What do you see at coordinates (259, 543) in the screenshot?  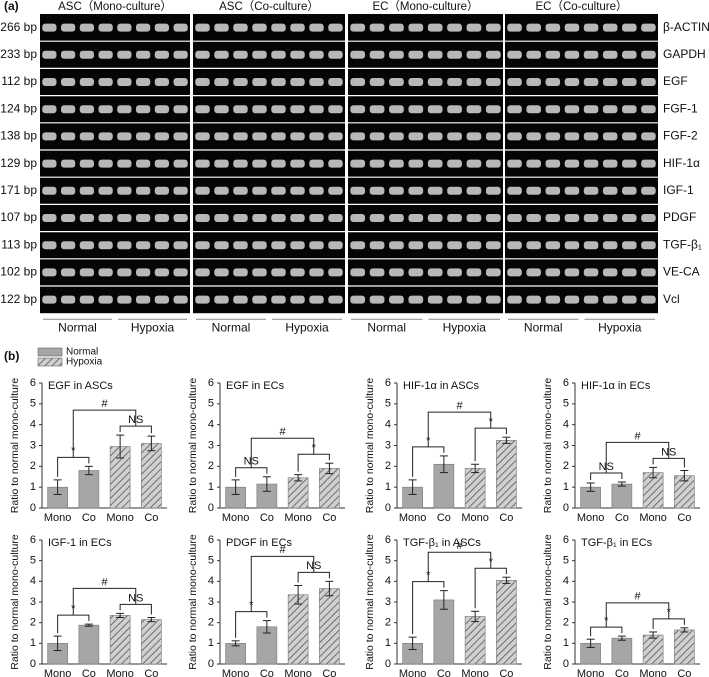 I see `chart-title: PDGF in ECs` at bounding box center [259, 543].